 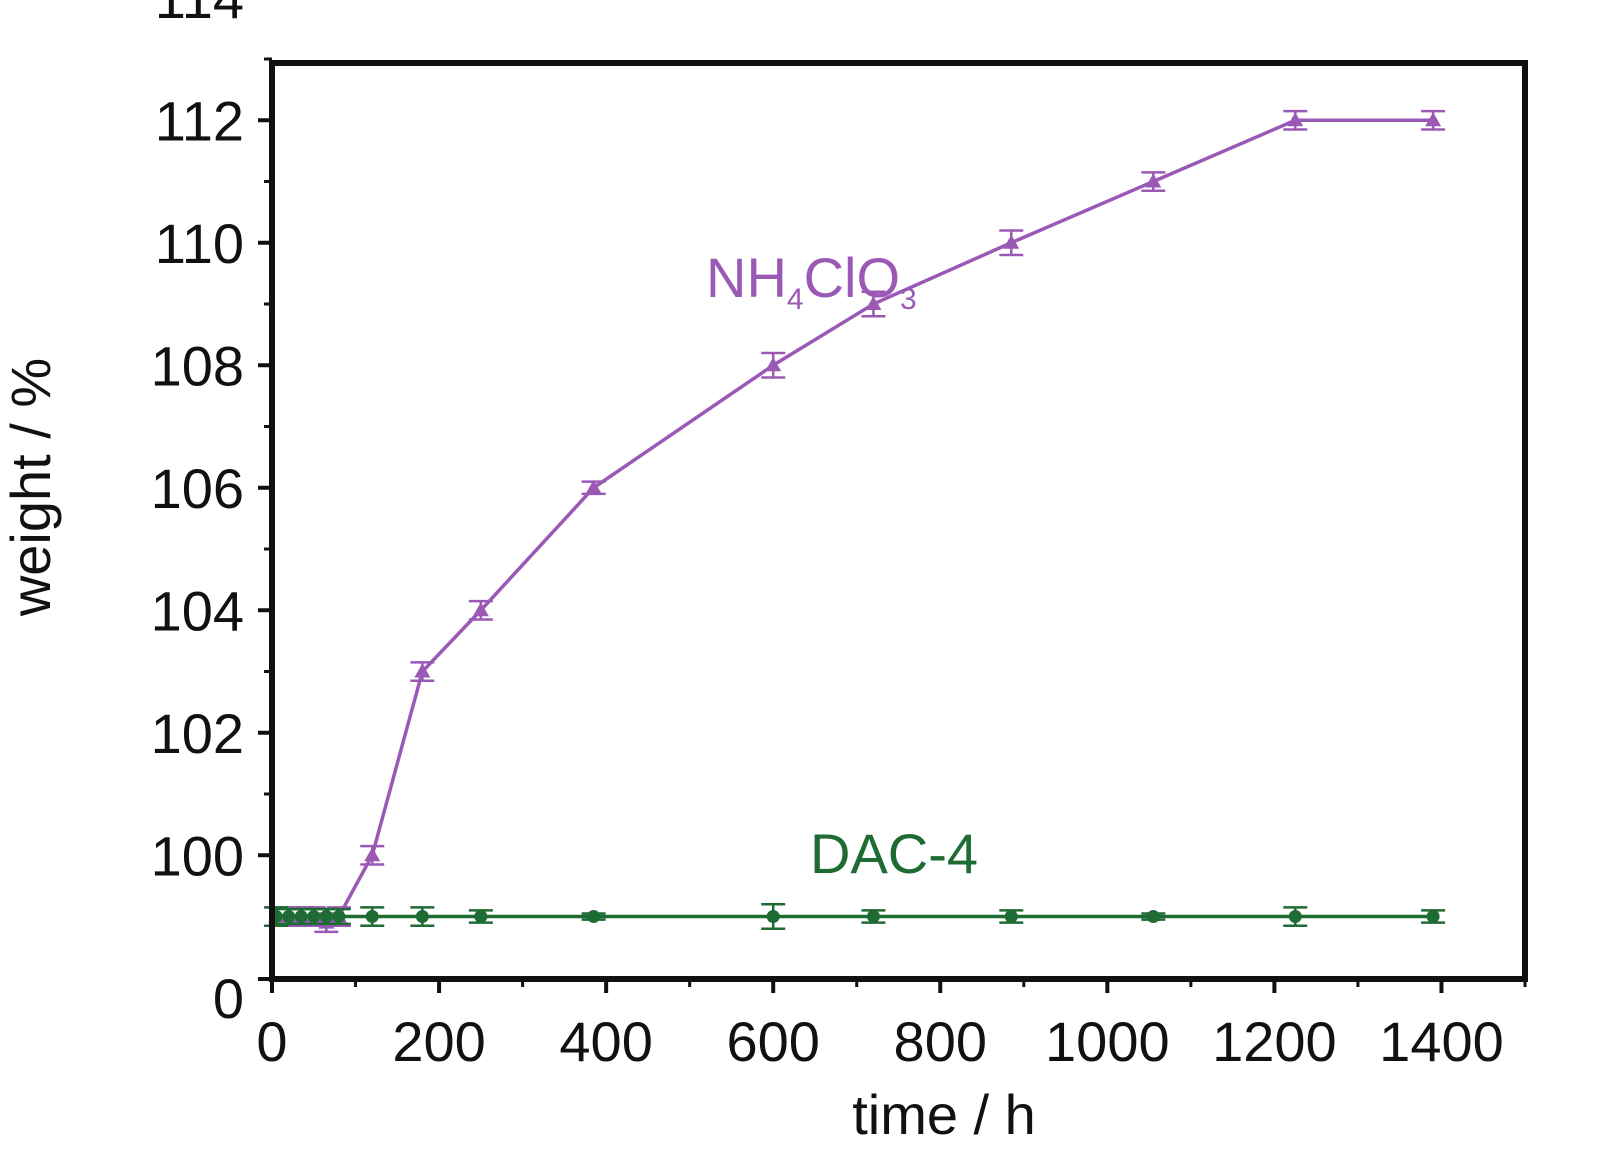 I want to click on y-bottom-label: 0, so click(x=228, y=998).